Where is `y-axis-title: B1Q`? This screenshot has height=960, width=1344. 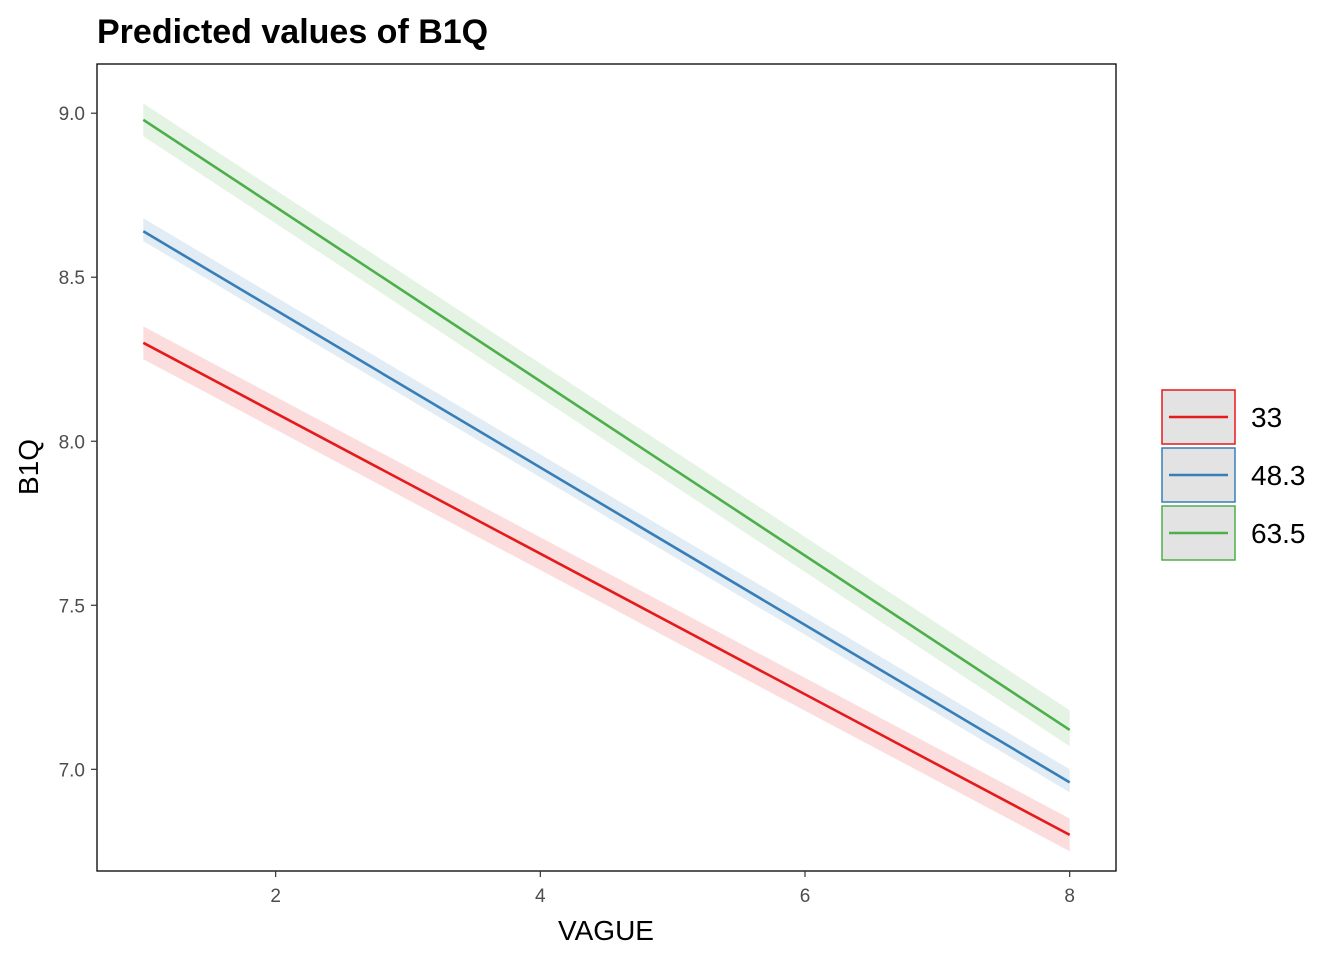 y-axis-title: B1Q is located at coordinates (28, 467).